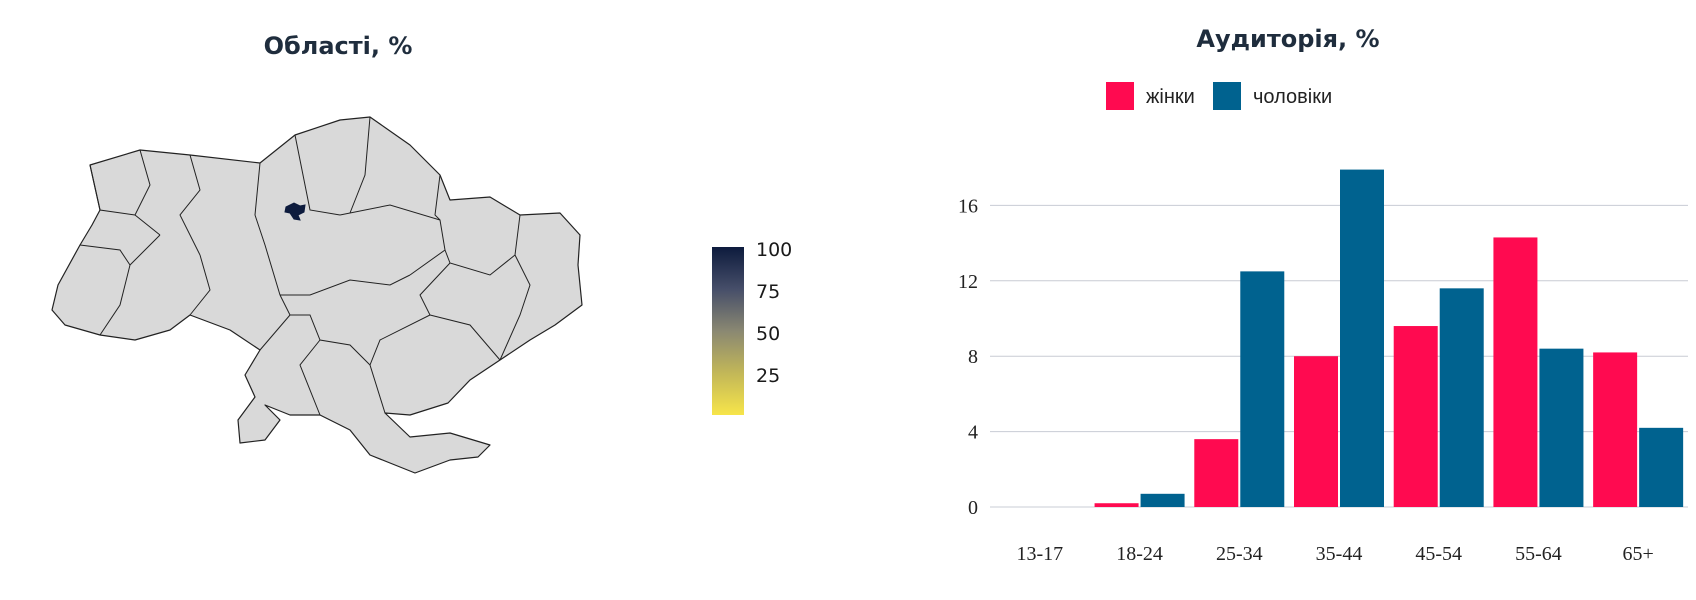  I want to click on x-tick-label: 35-44, so click(1339, 554).